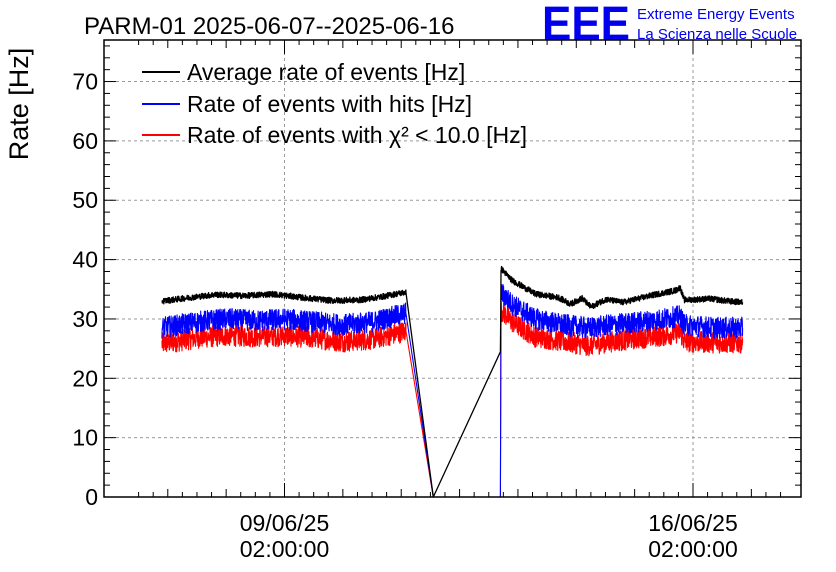  I want to click on y-tick-label: 10, so click(85, 438).